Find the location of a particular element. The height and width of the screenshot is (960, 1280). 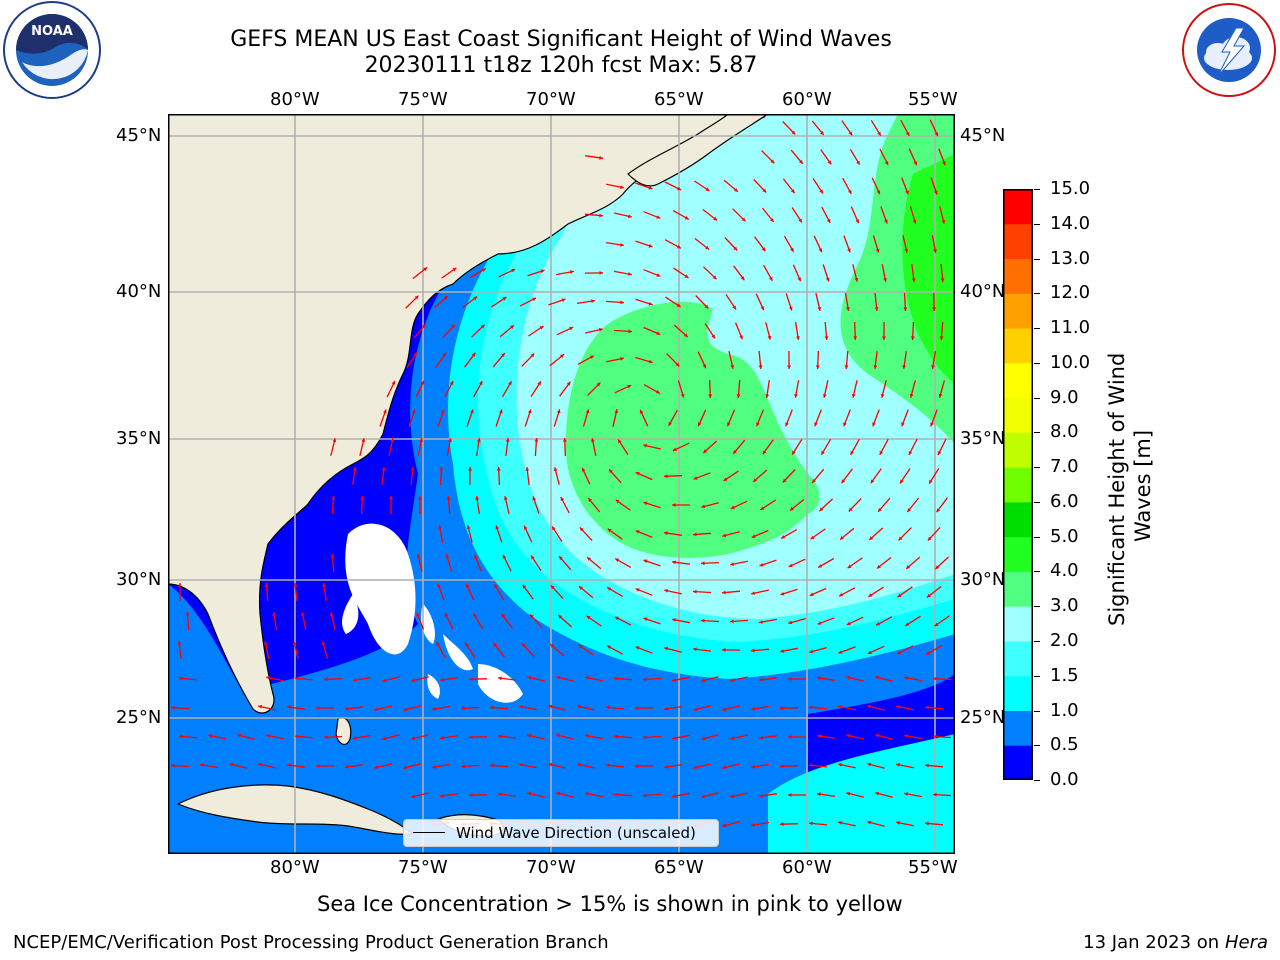

nws-logo is located at coordinates (1229, 50).